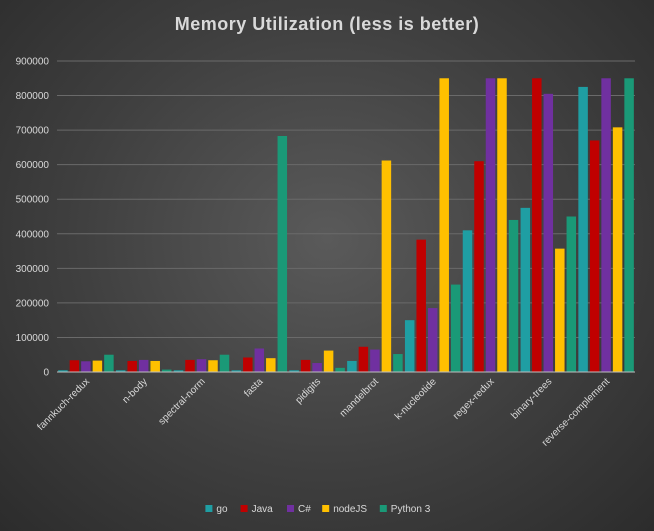 This screenshot has width=654, height=531. What do you see at coordinates (327, 24) in the screenshot?
I see `chart-title: Memory Utilization (less is better)` at bounding box center [327, 24].